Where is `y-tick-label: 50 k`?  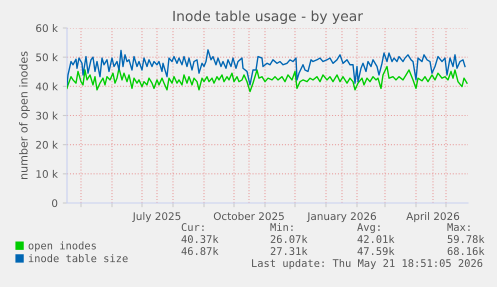
y-tick-label: 50 k is located at coordinates (47, 57).